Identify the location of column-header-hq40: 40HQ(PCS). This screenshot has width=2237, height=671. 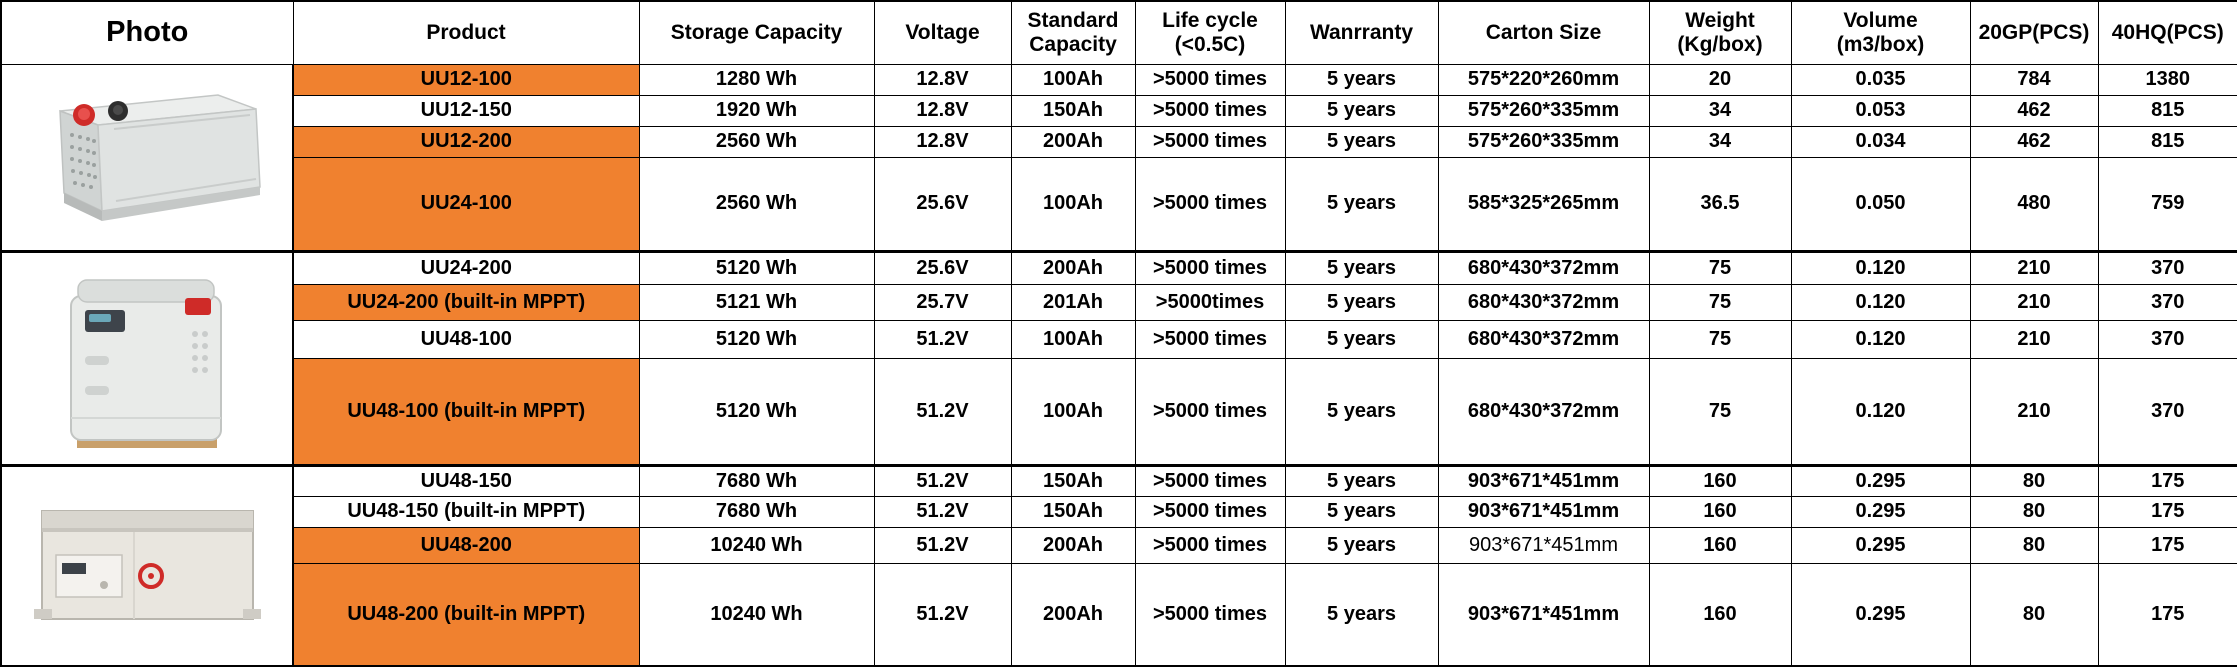
(2167, 32).